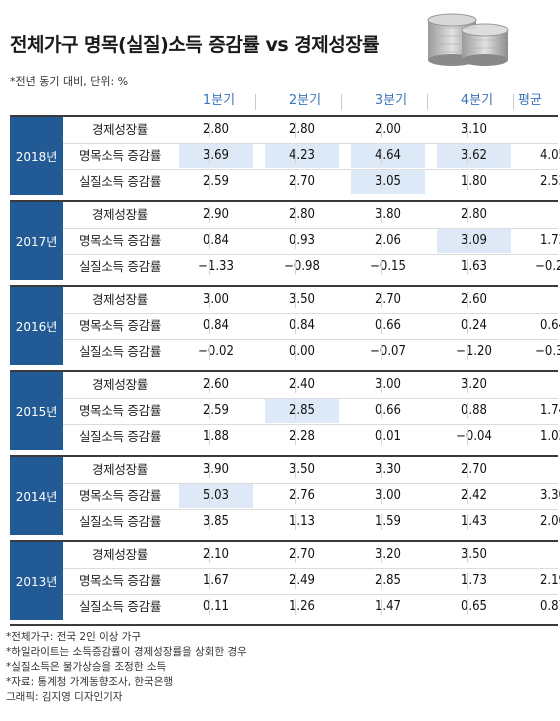 This screenshot has width=560, height=721. What do you see at coordinates (36, 241) in the screenshot?
I see `year-label: 2017년` at bounding box center [36, 241].